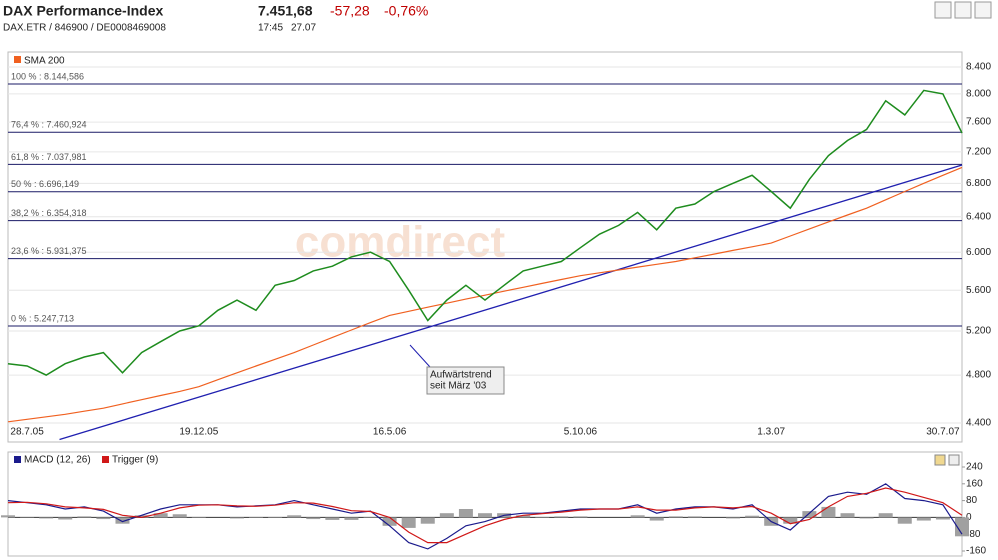 The width and height of the screenshot is (998, 560). I want to click on x-tick-label: 16.5.06, so click(390, 432).